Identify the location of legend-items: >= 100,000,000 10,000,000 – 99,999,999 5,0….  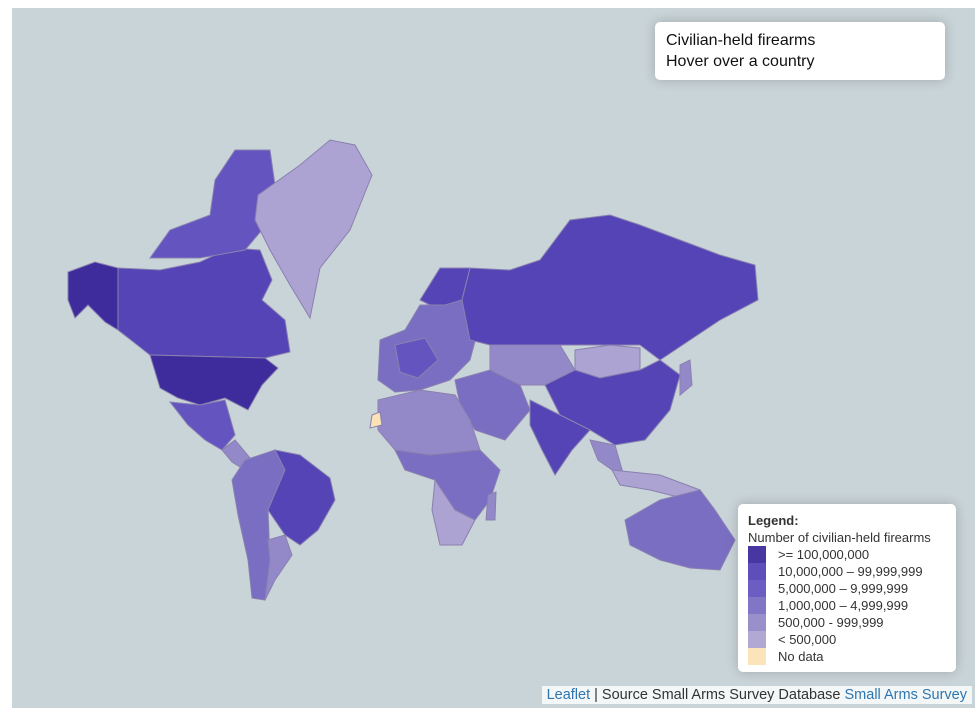
(847, 605).